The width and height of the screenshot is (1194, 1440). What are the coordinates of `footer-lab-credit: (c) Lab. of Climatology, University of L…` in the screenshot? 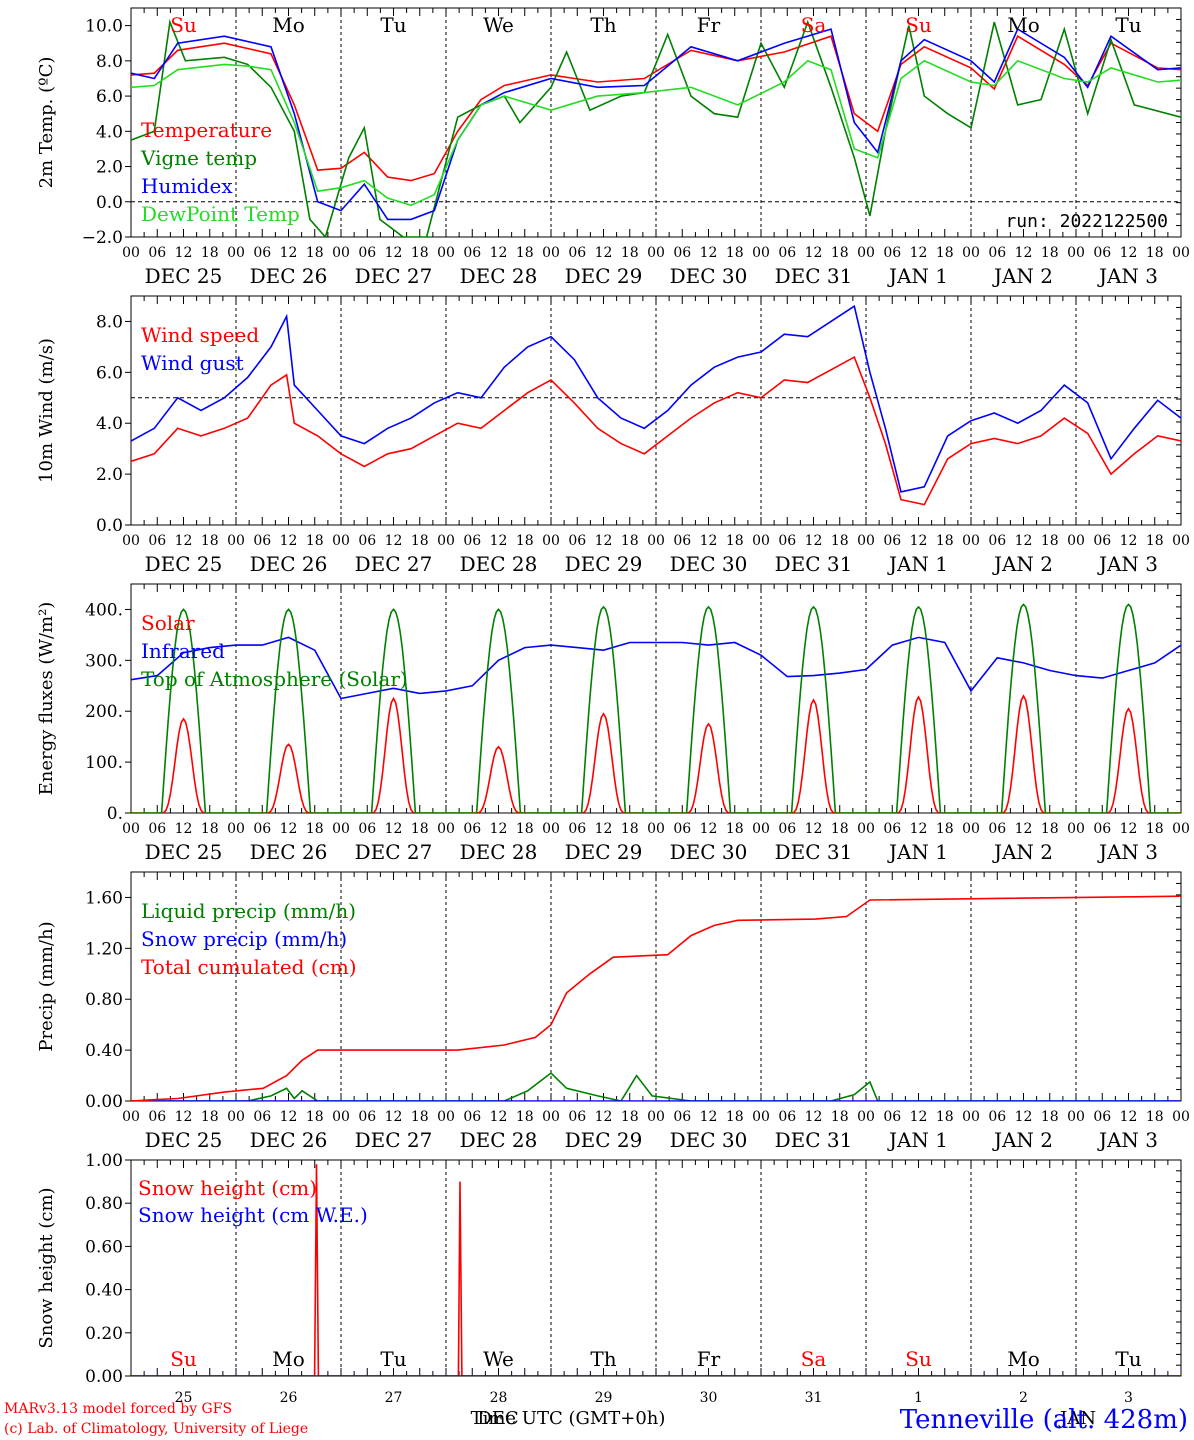 It's located at (156, 1429).